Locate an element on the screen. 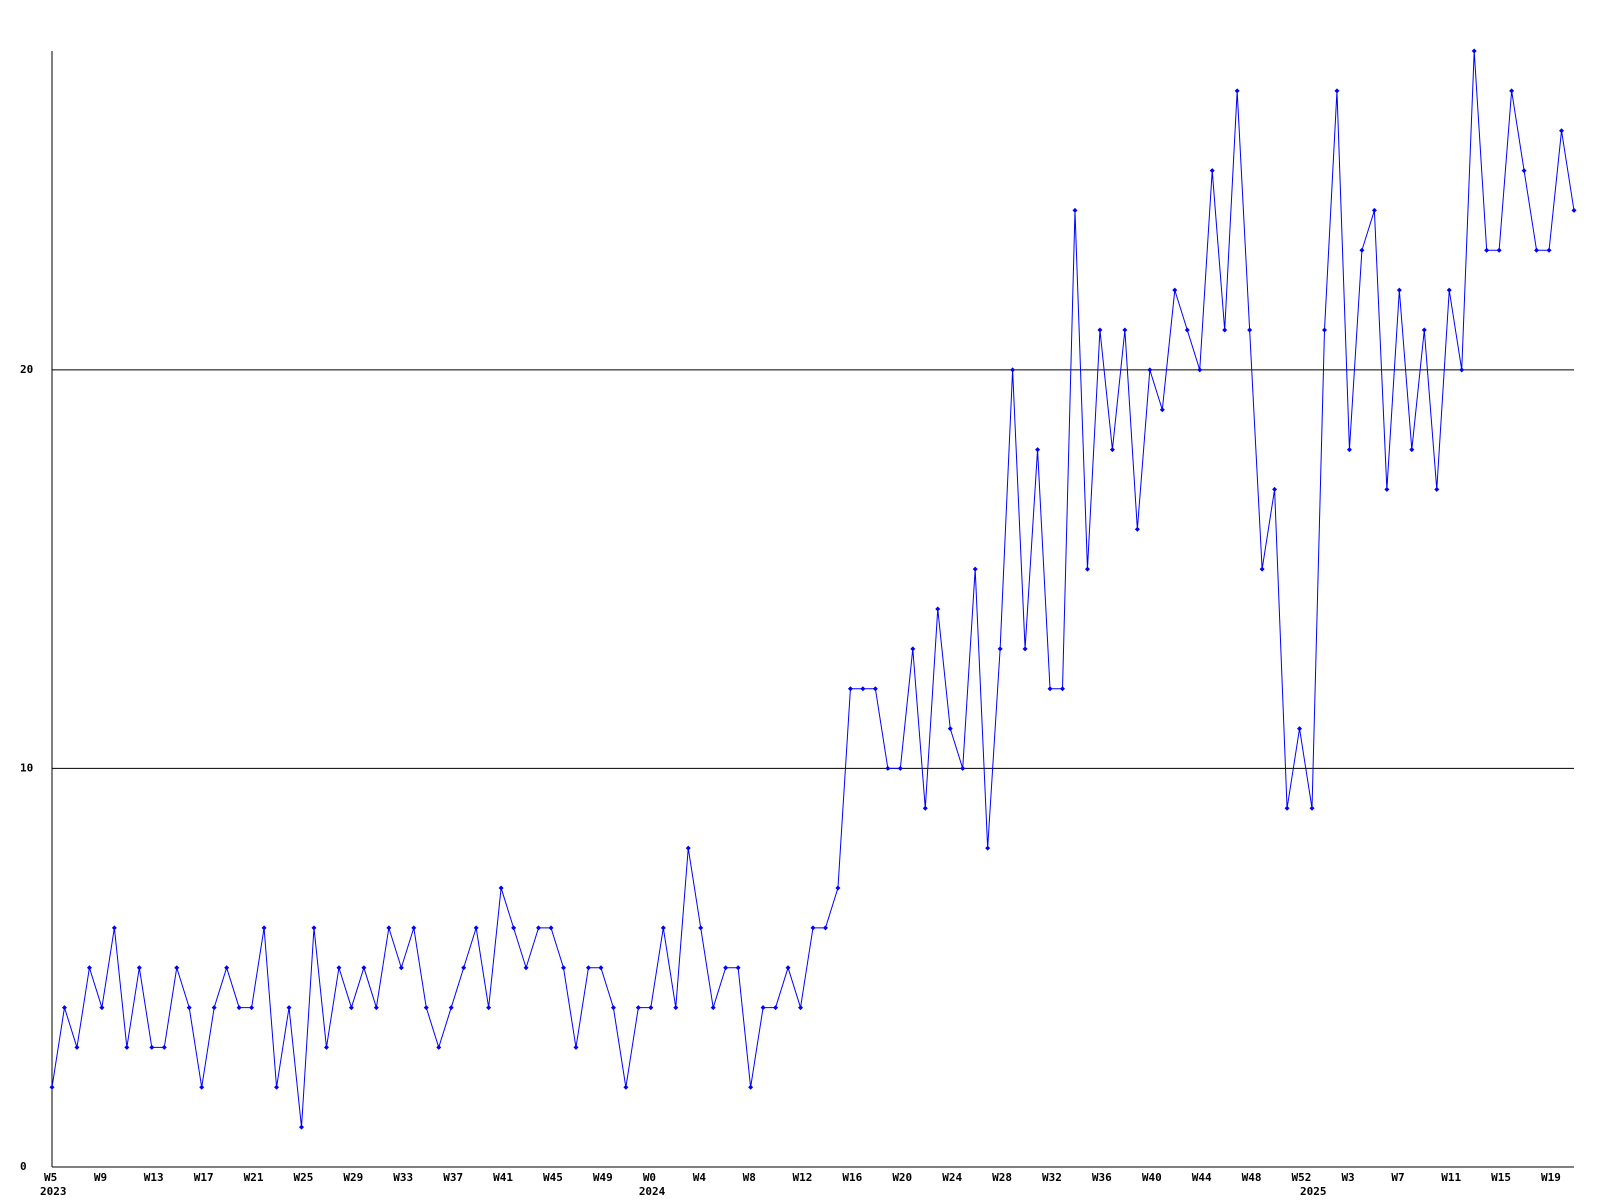 Image resolution: width=1600 pixels, height=1200 pixels. x-tick-label: W49 is located at coordinates (603, 1177).